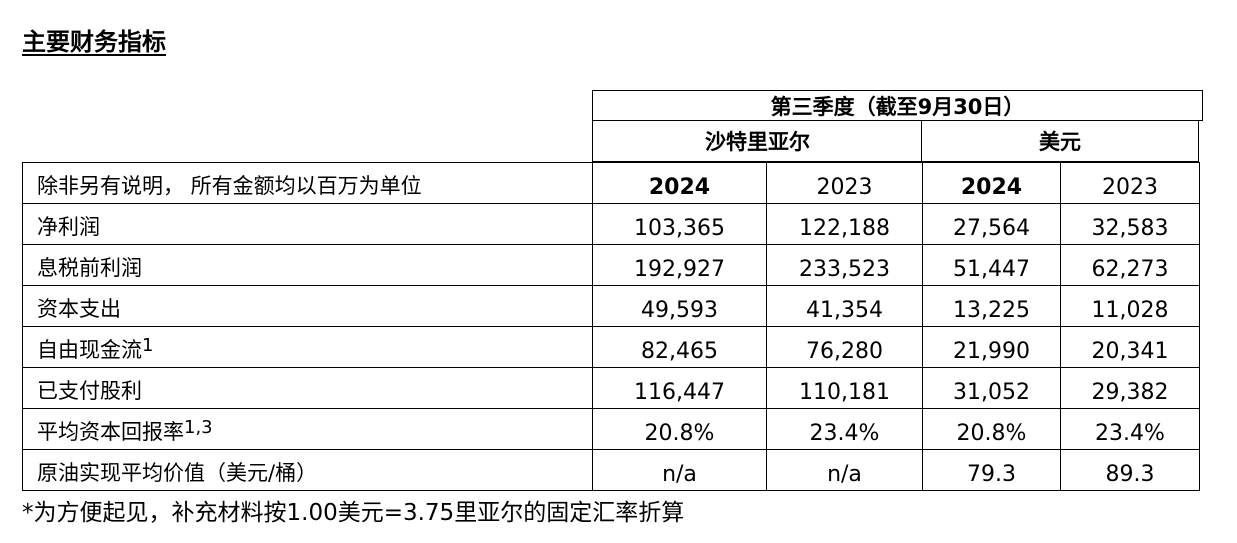 Image resolution: width=1237 pixels, height=543 pixels. Describe the element at coordinates (991, 265) in the screenshot. I see `table-cell: 51,447` at that location.